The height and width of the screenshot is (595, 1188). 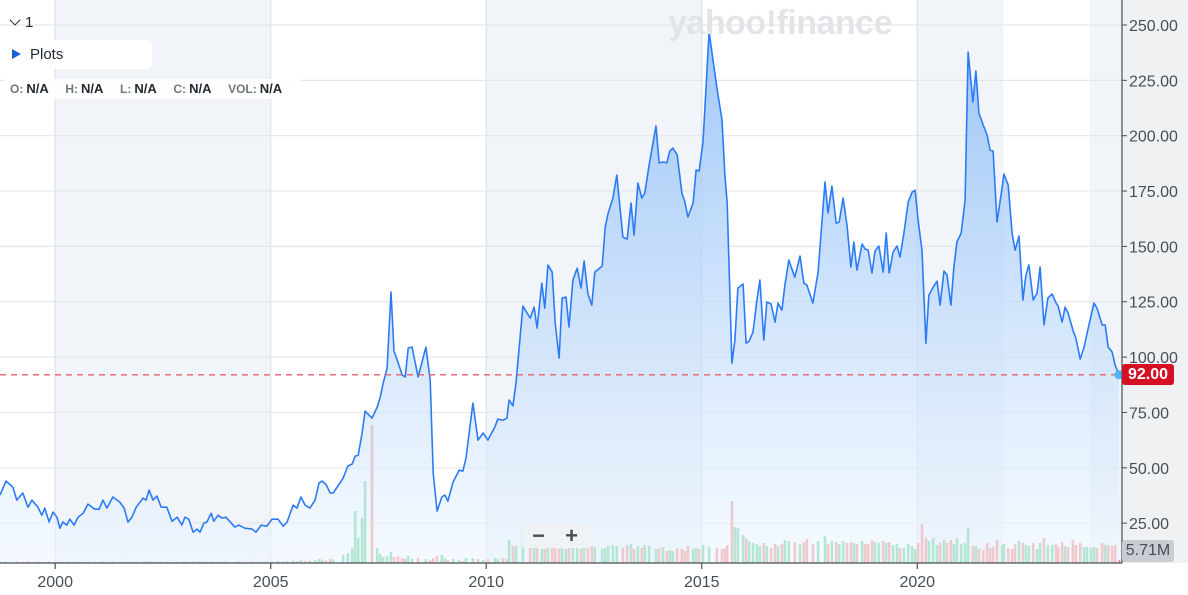 I want to click on last-volume-badge: 5.71M, so click(x=1148, y=551).